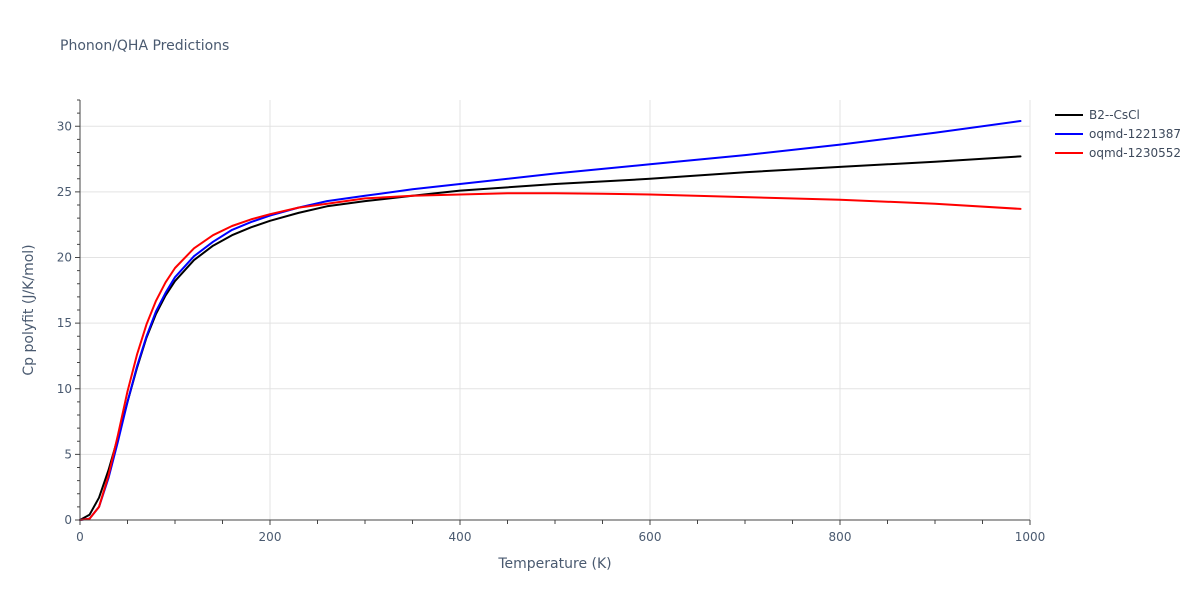 Image resolution: width=1200 pixels, height=604 pixels. I want to click on x-tick-label: 200, so click(270, 537).